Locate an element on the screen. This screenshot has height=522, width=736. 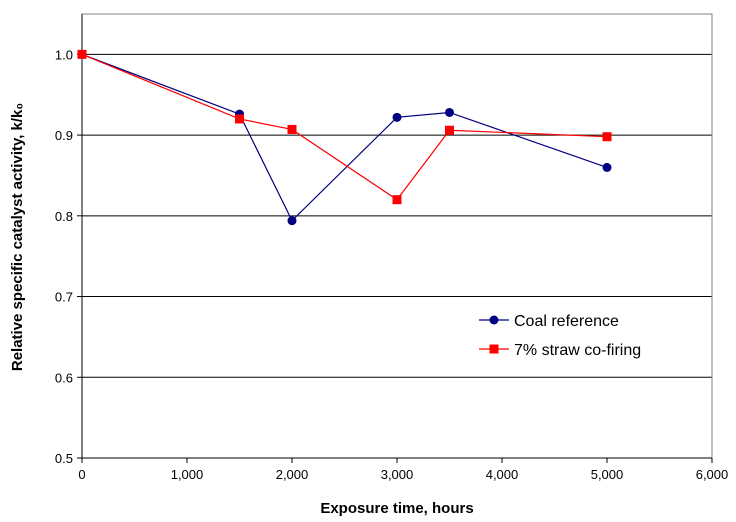
x-tick-label: 1,000 is located at coordinates (187, 474).